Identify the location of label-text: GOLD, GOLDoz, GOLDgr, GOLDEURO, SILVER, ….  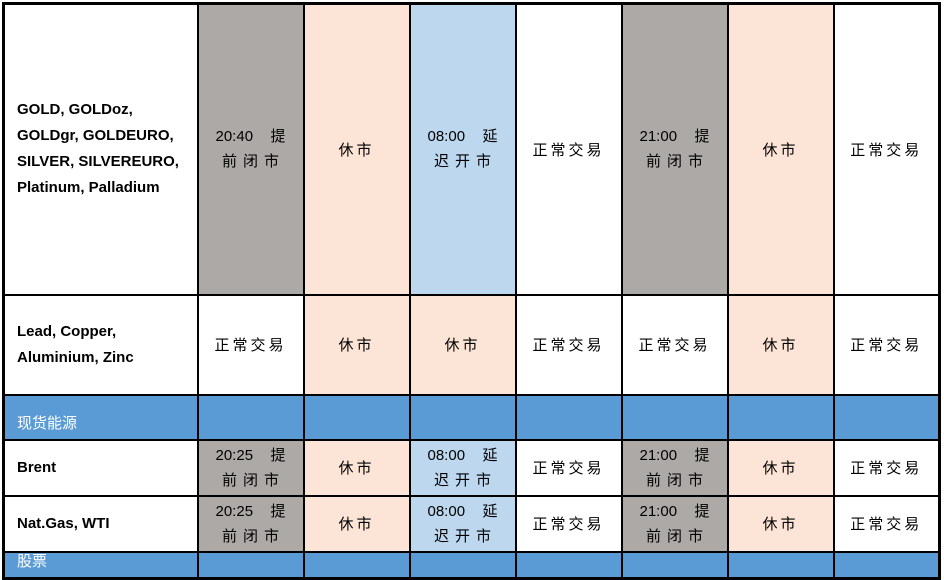
(98, 149).